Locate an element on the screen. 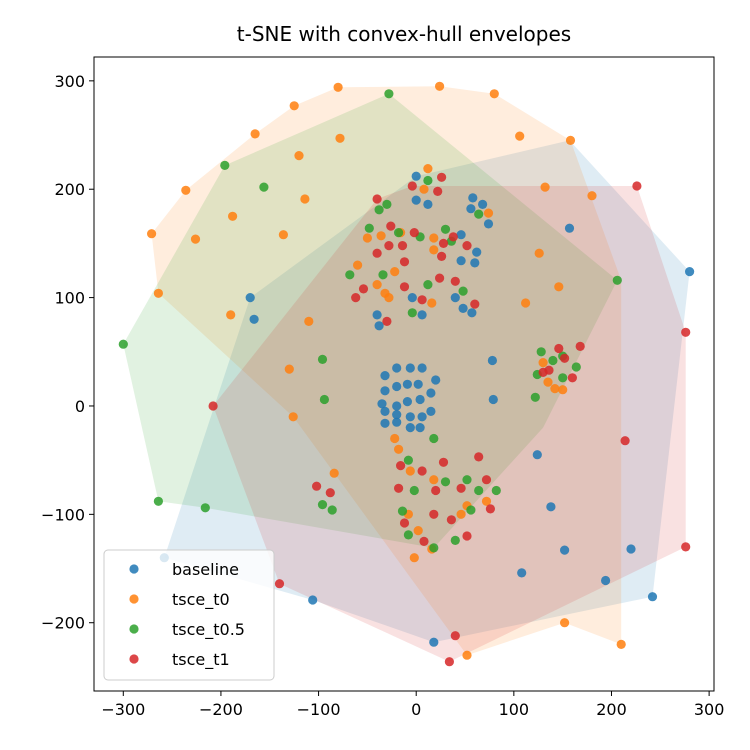 This screenshot has height=750, width=750. legend-label-tsce_t1: tsce_t1 is located at coordinates (201, 660).